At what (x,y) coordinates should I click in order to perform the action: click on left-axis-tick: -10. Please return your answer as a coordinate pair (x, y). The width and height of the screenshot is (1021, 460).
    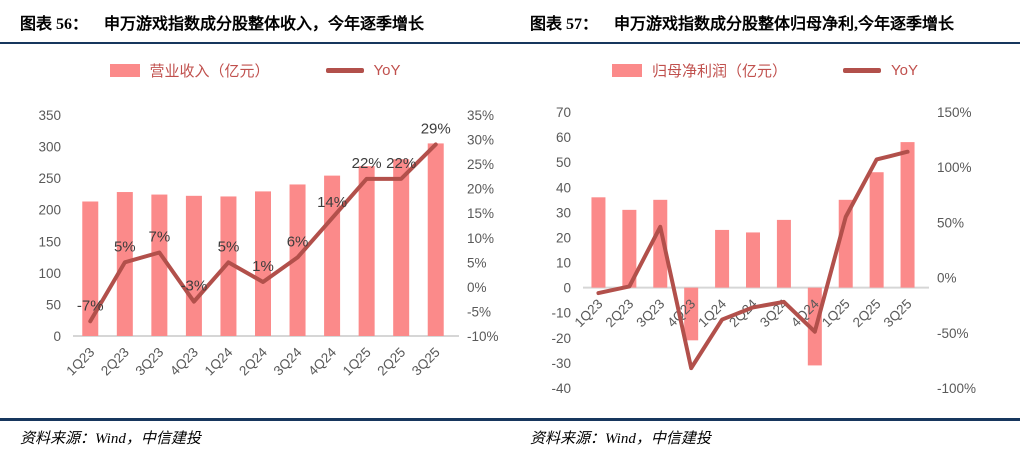
    Looking at the image, I should click on (561, 313).